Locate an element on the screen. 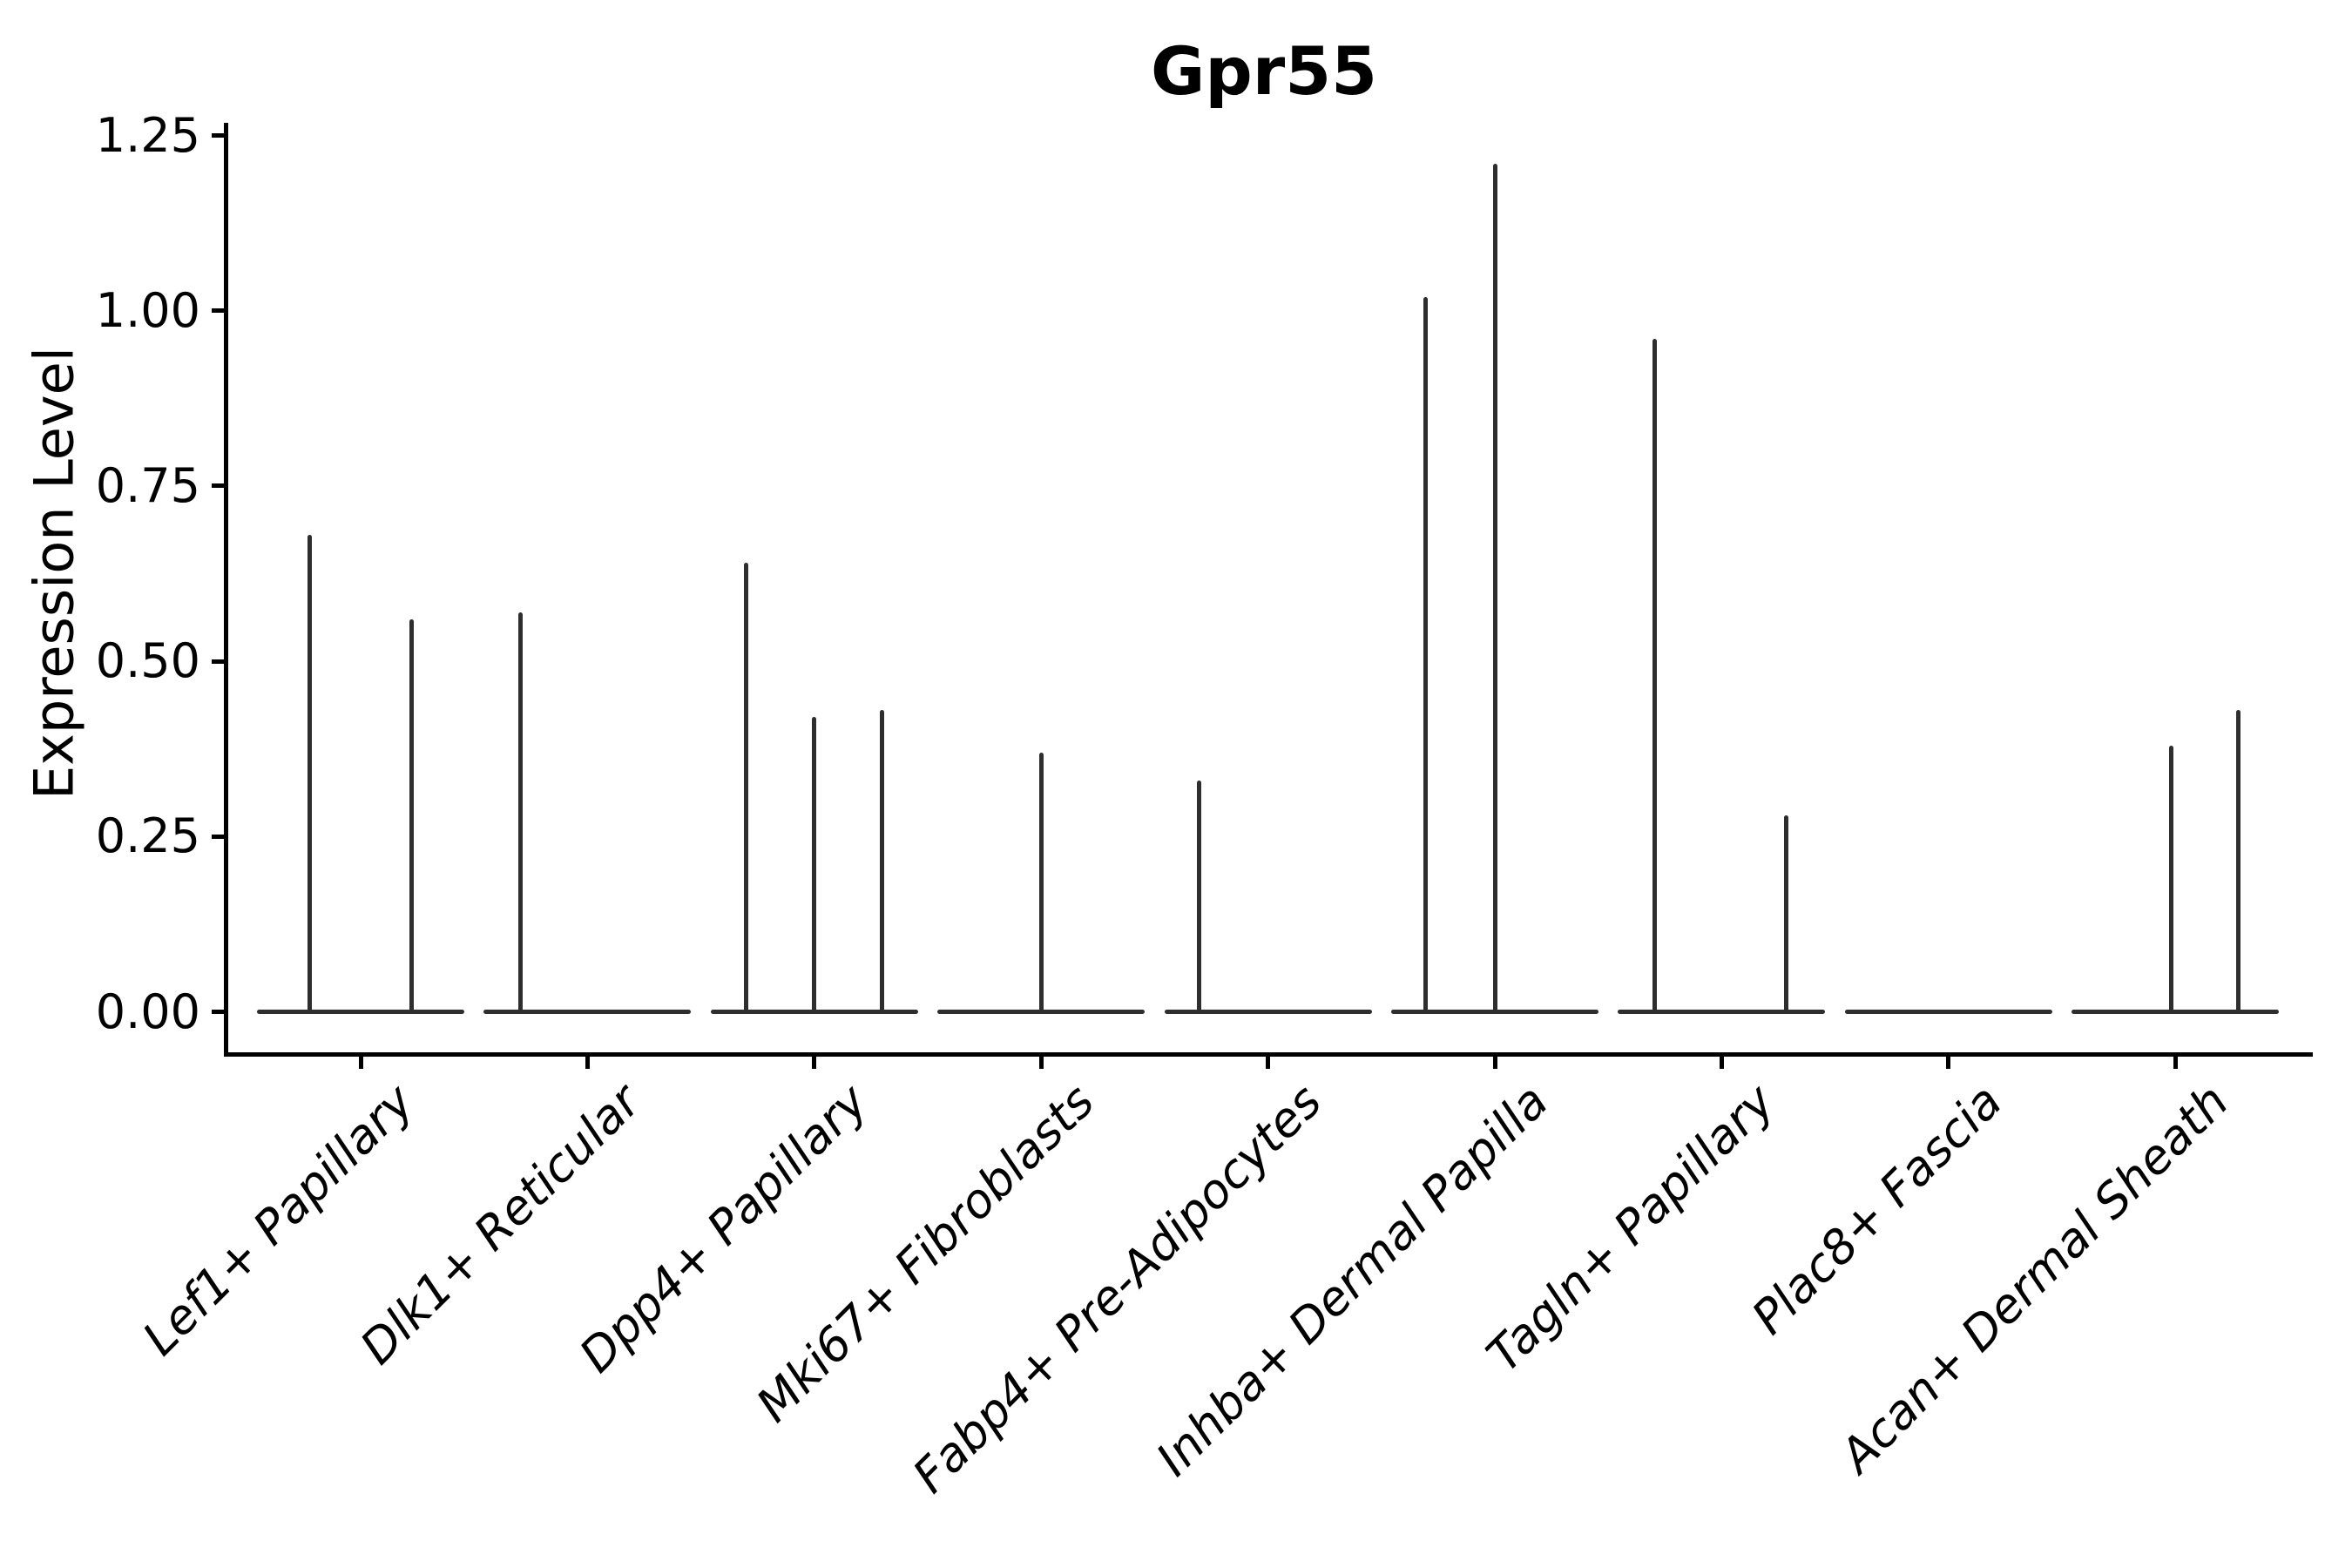 The height and width of the screenshot is (1568, 2352). y-axis-label: Expression Level is located at coordinates (54, 574).